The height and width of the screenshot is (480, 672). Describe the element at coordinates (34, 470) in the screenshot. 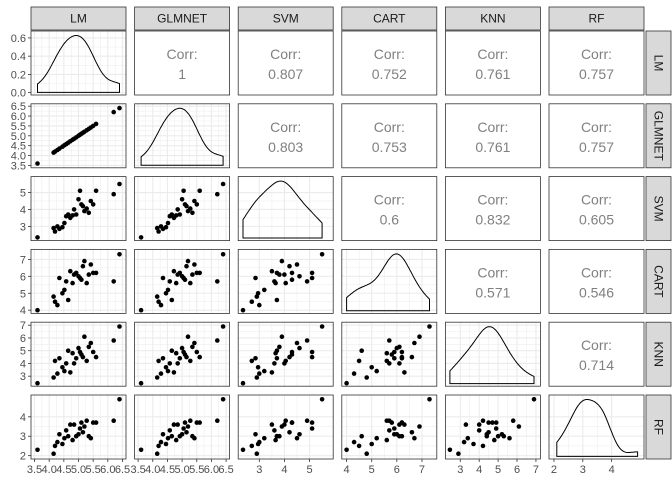

I see `x-tick-label-lm: 3.5` at that location.